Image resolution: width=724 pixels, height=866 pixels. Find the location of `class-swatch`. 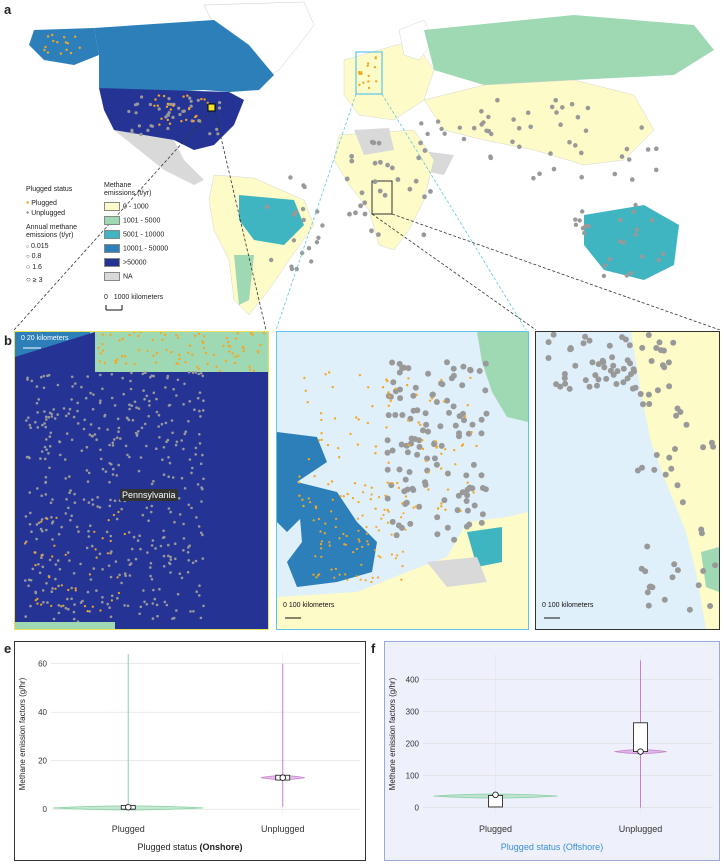

class-swatch is located at coordinates (112, 206).